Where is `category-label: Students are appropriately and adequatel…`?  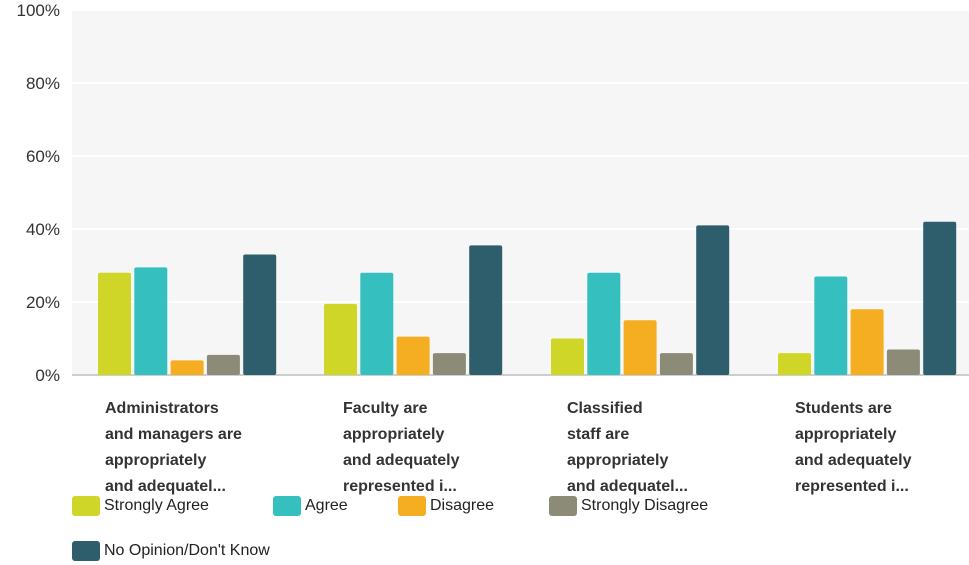 category-label: Students are appropriately and adequatel… is located at coordinates (853, 447).